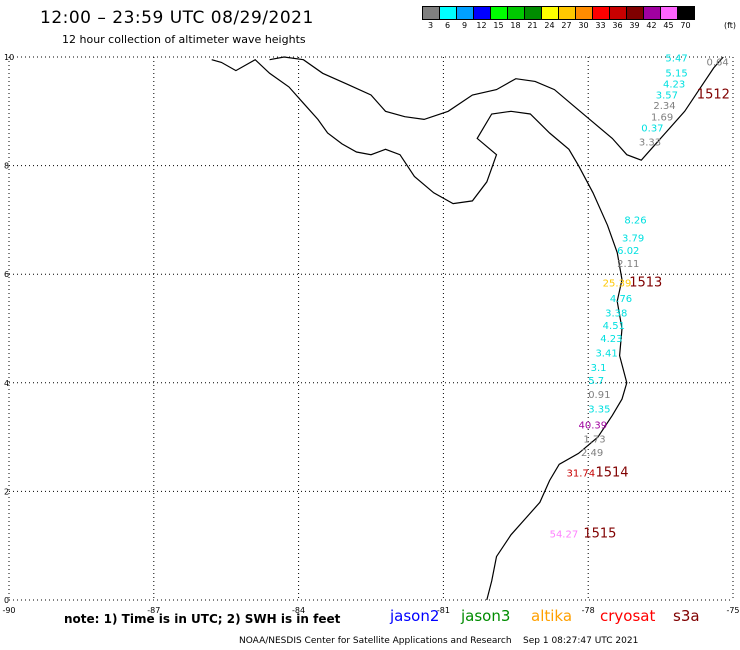 Image resolution: width=740 pixels, height=650 pixels. Describe the element at coordinates (599, 534) in the screenshot. I see `pass-number: 1515` at that location.